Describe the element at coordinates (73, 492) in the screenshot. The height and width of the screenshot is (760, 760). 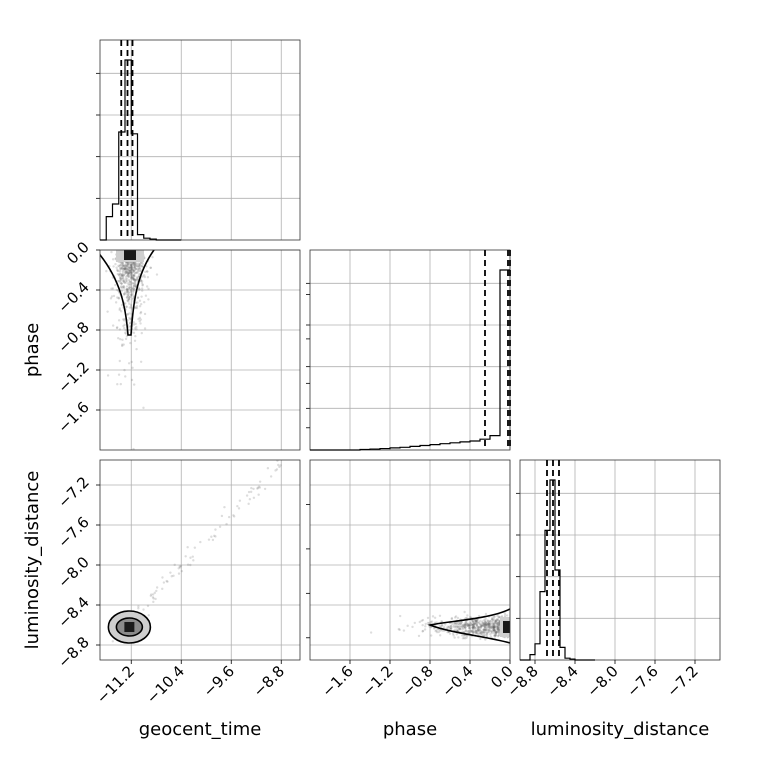
I see `y-tick-label-luminosity_distance: −7.2` at that location.